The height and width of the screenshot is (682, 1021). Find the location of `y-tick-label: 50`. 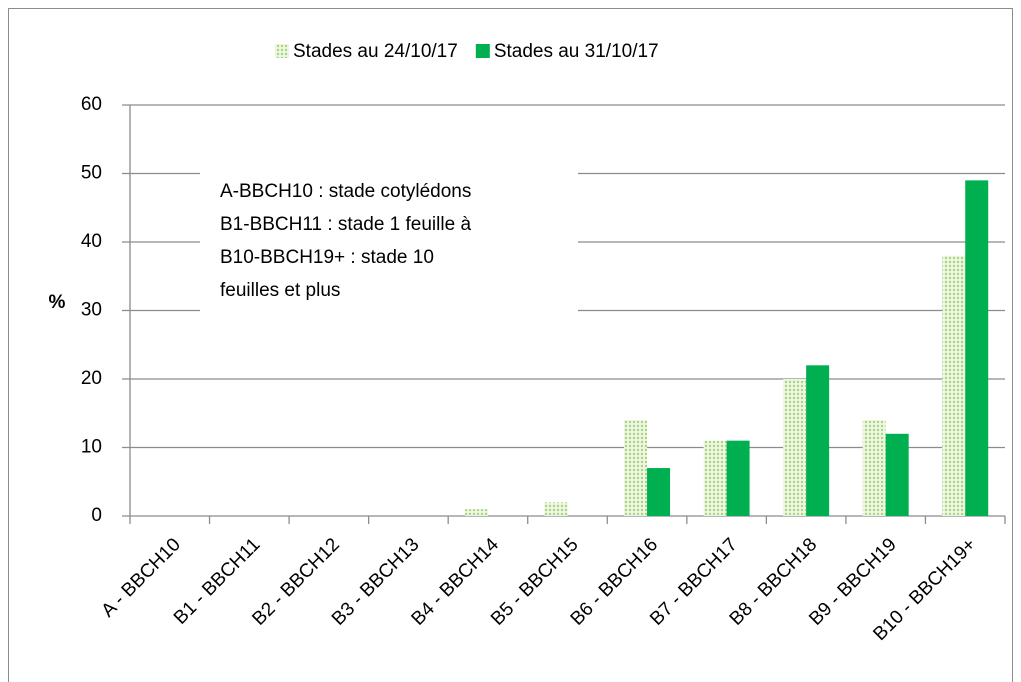

y-tick-label: 50 is located at coordinates (91, 173).